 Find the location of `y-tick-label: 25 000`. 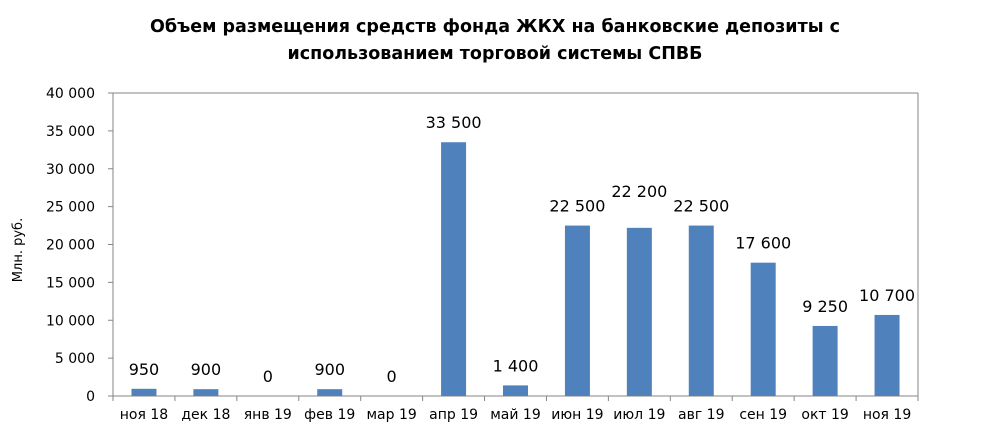

y-tick-label: 25 000 is located at coordinates (70, 208).